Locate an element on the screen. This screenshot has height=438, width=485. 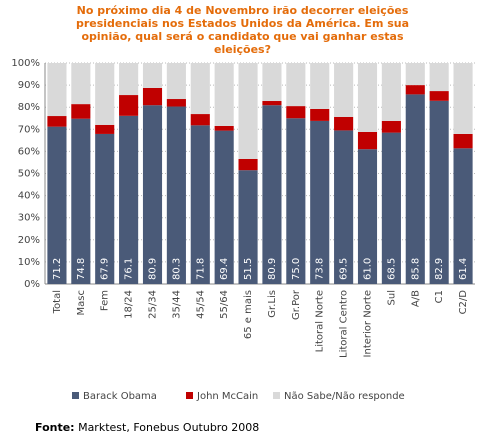
legend-label: Não Sabe/Não responde is located at coordinates (344, 396).